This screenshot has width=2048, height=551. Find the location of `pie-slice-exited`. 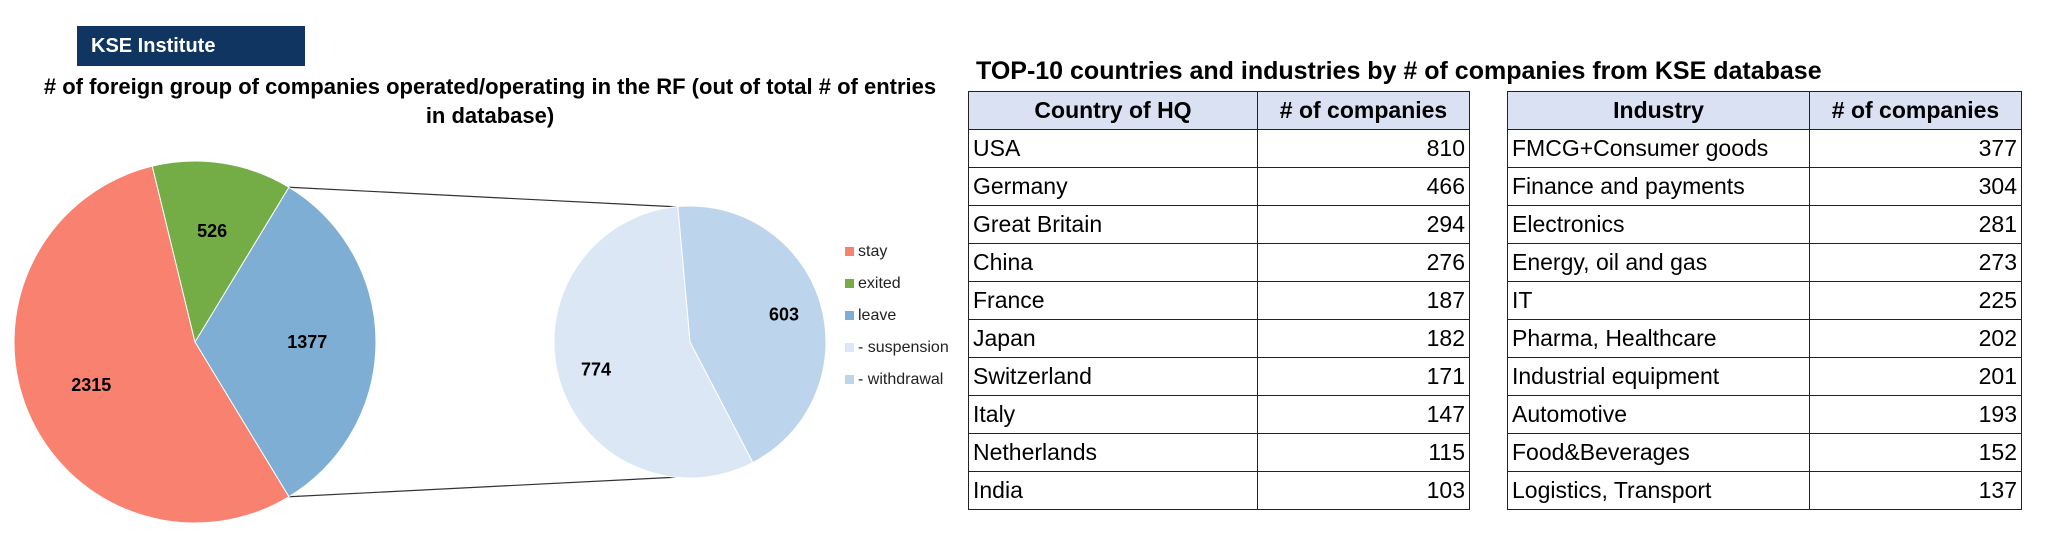

pie-slice-exited is located at coordinates (220, 252).